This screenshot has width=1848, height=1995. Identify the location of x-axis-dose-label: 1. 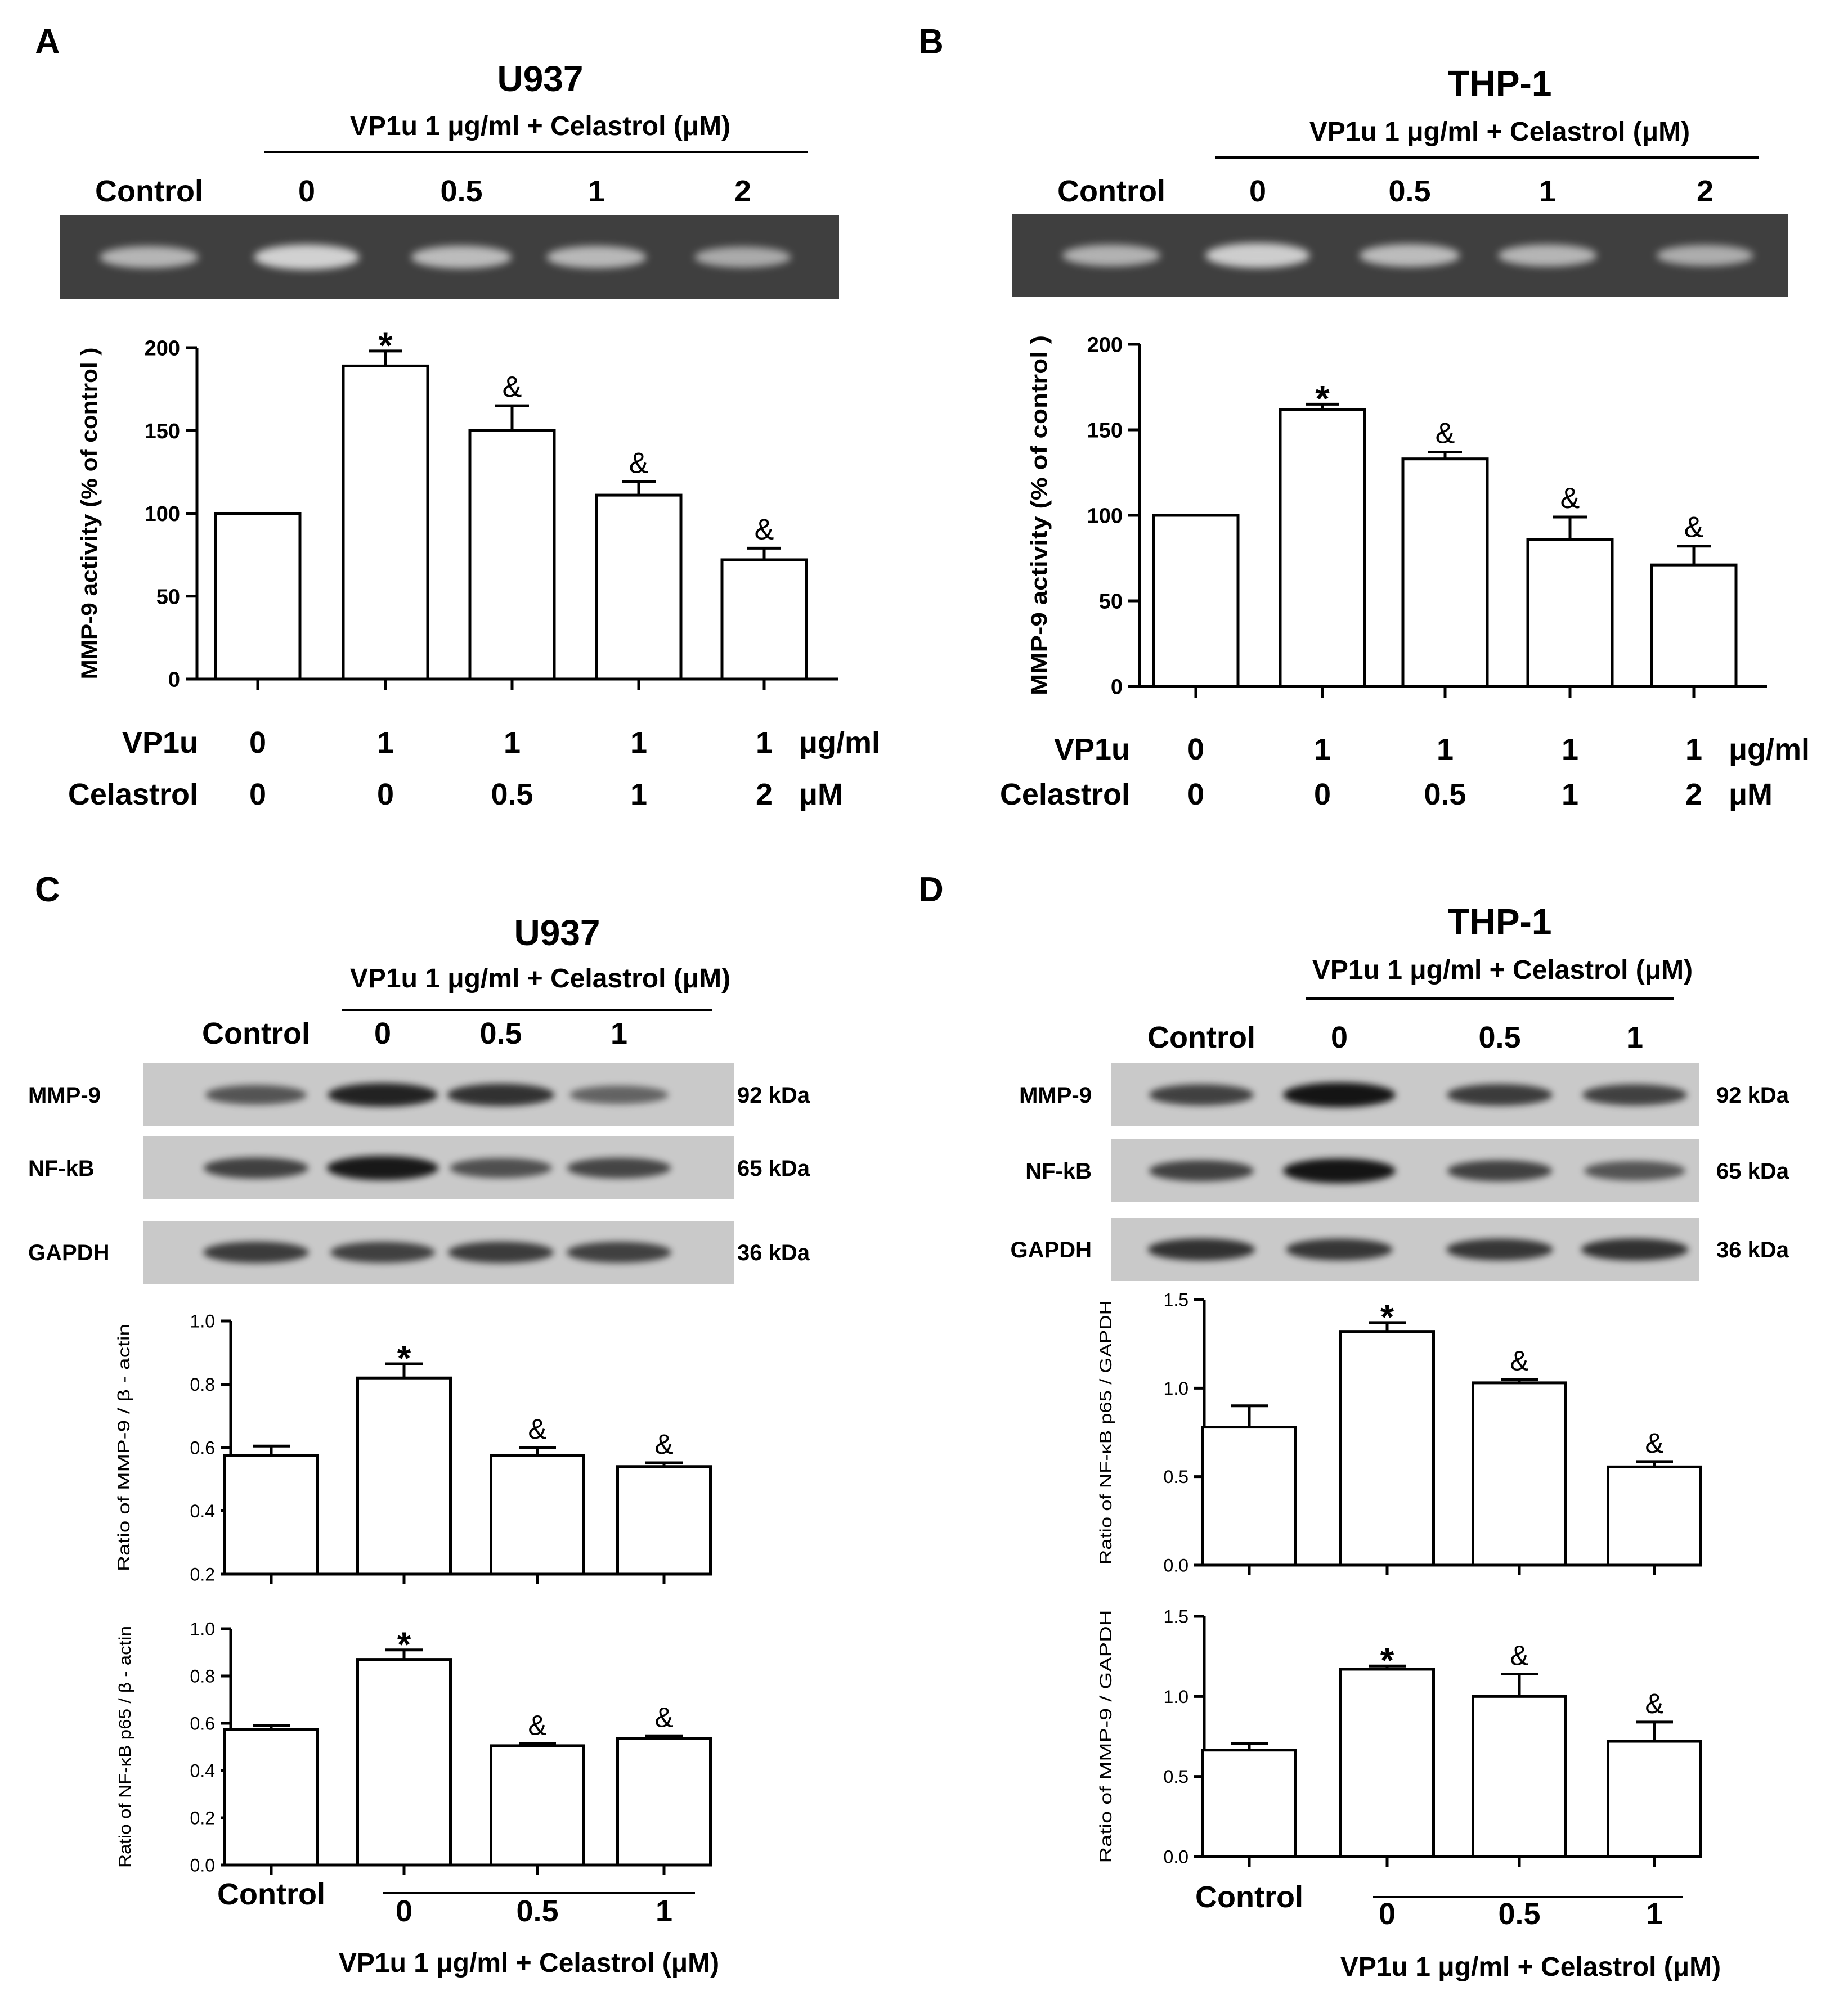
(664, 1911).